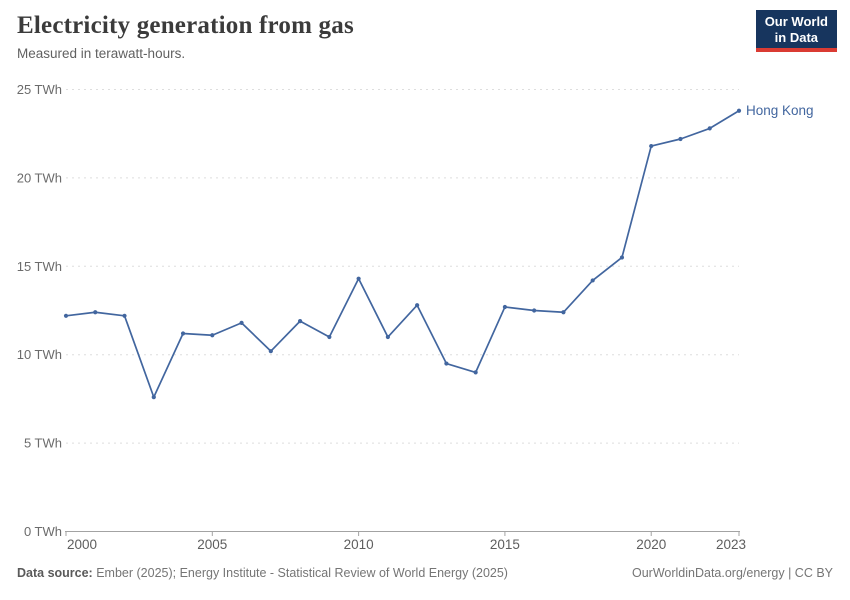 This screenshot has width=850, height=600. I want to click on x-axis-label-2023: 2023, so click(731, 544).